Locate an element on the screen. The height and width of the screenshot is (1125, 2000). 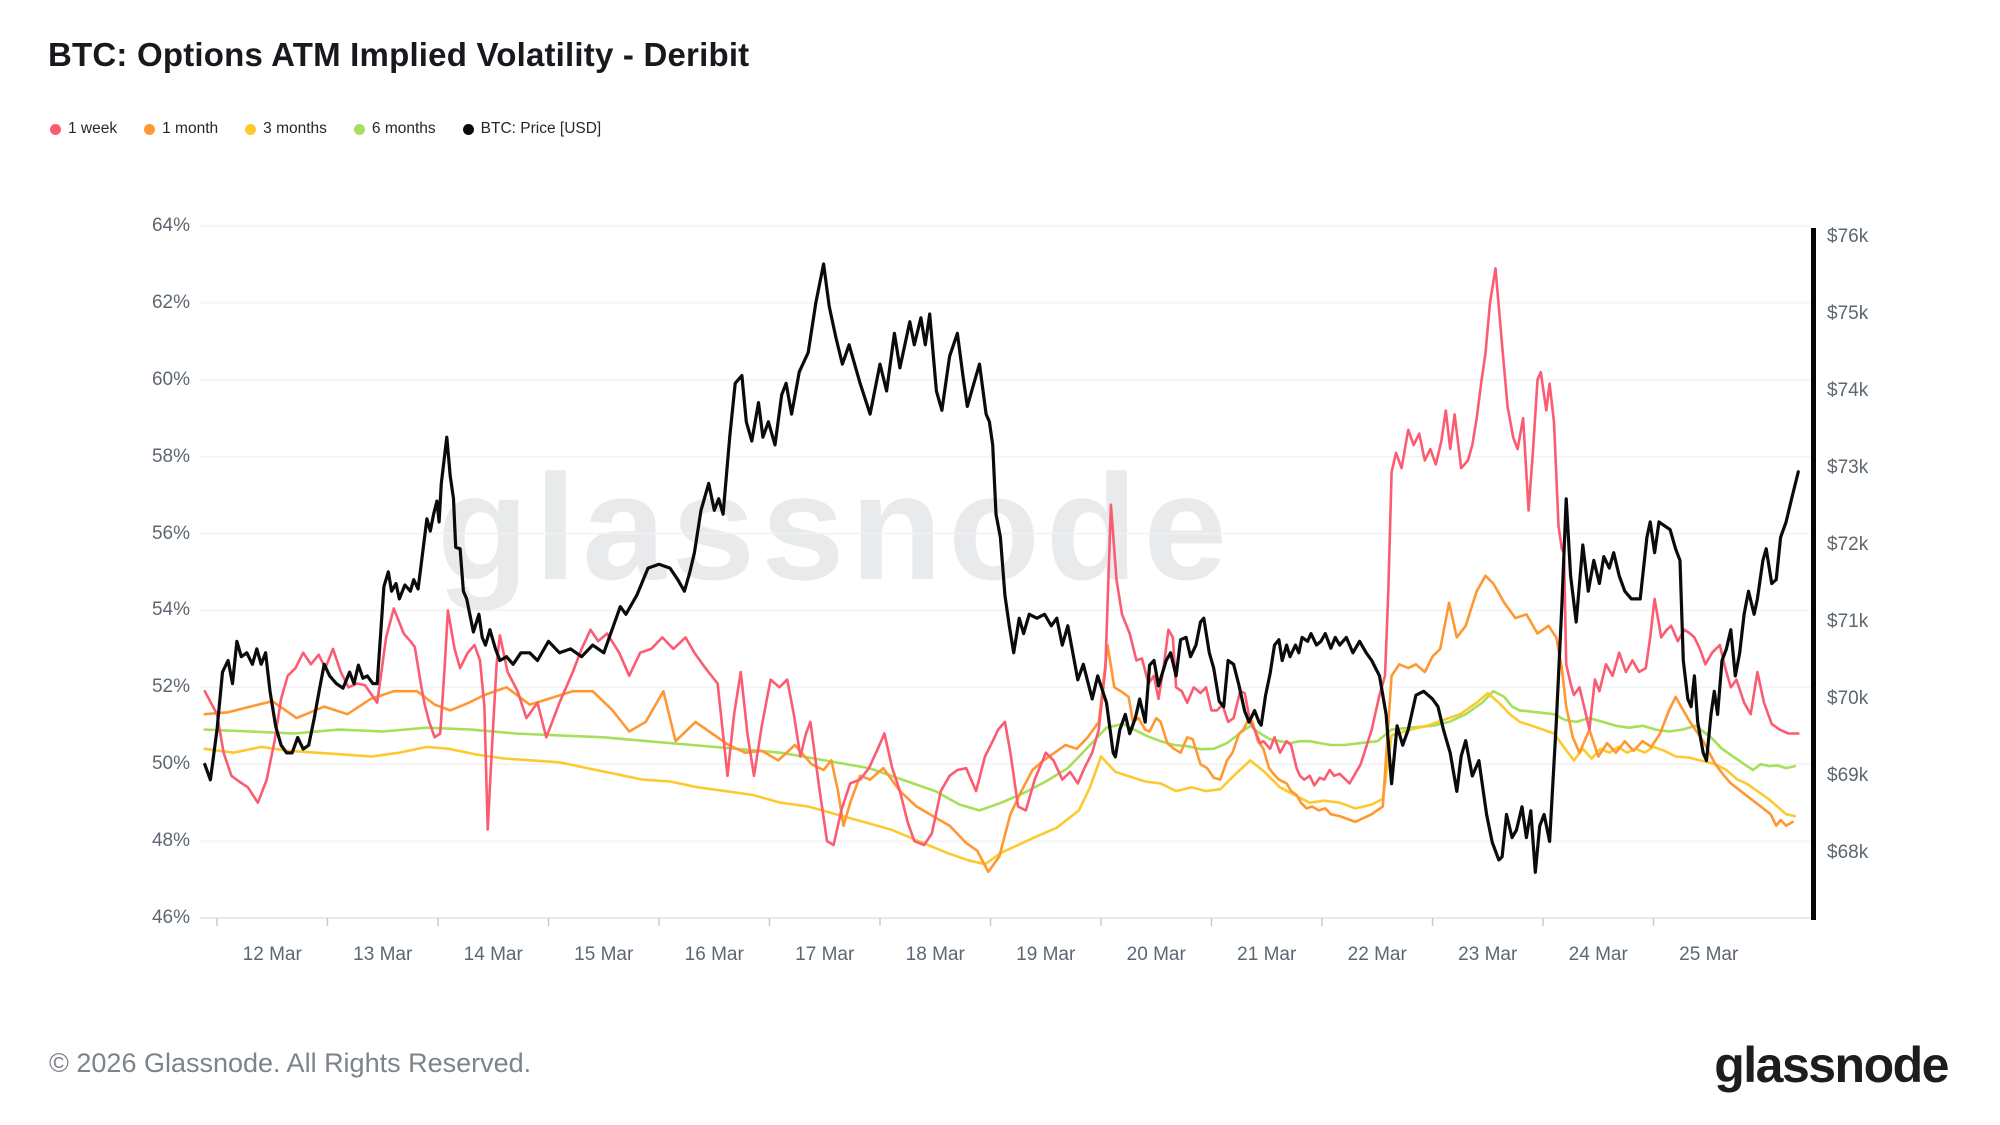
y-axis-label-right: $73k is located at coordinates (1848, 467).